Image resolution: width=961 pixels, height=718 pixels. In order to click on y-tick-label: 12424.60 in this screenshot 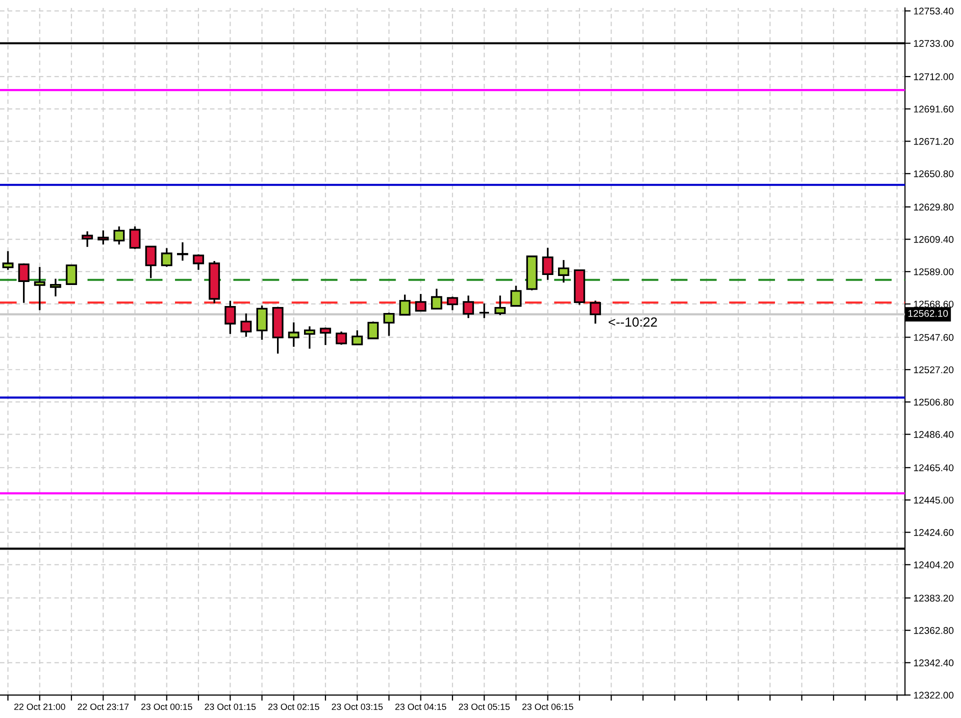, I will do `click(934, 532)`.